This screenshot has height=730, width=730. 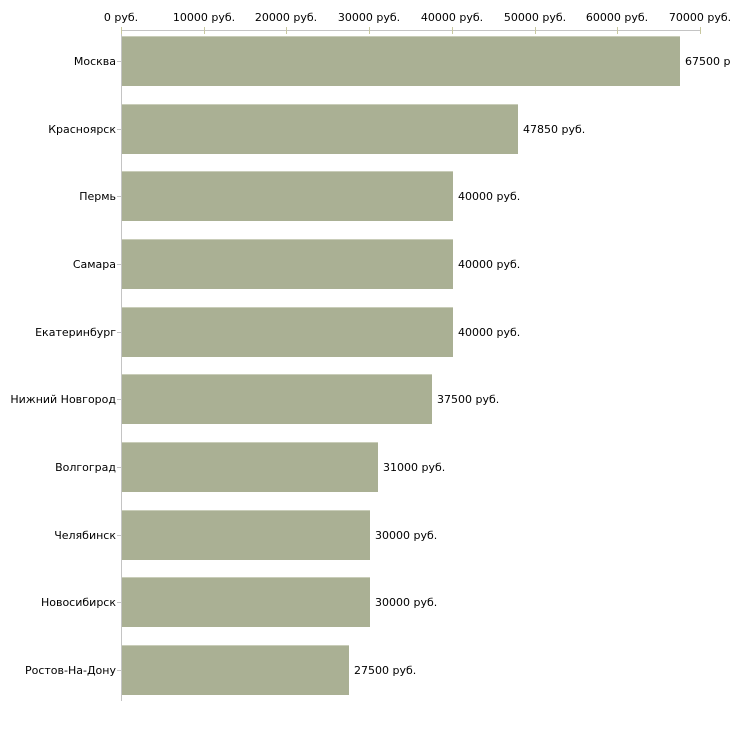 What do you see at coordinates (94, 61) in the screenshot?
I see `category-label: Москва` at bounding box center [94, 61].